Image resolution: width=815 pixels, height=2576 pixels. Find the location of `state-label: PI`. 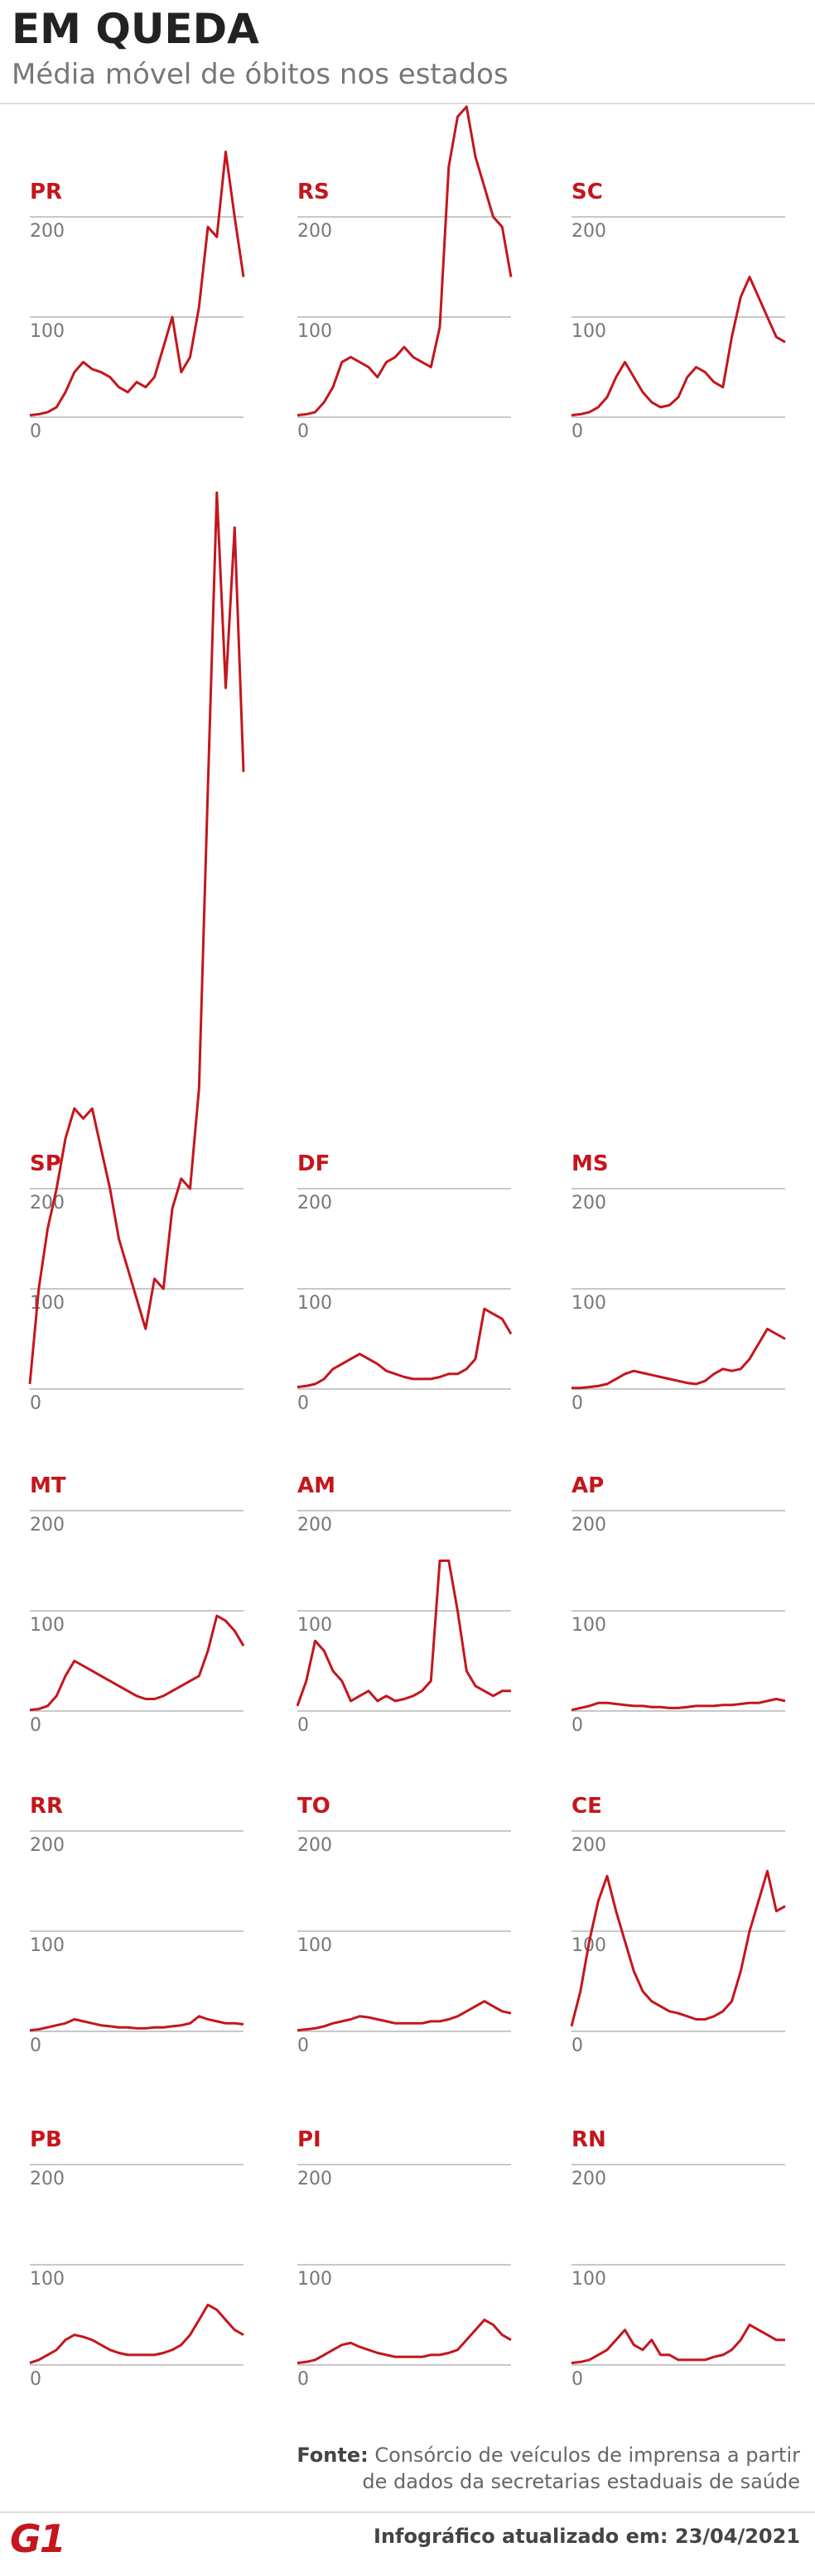

state-label: PI is located at coordinates (309, 2139).